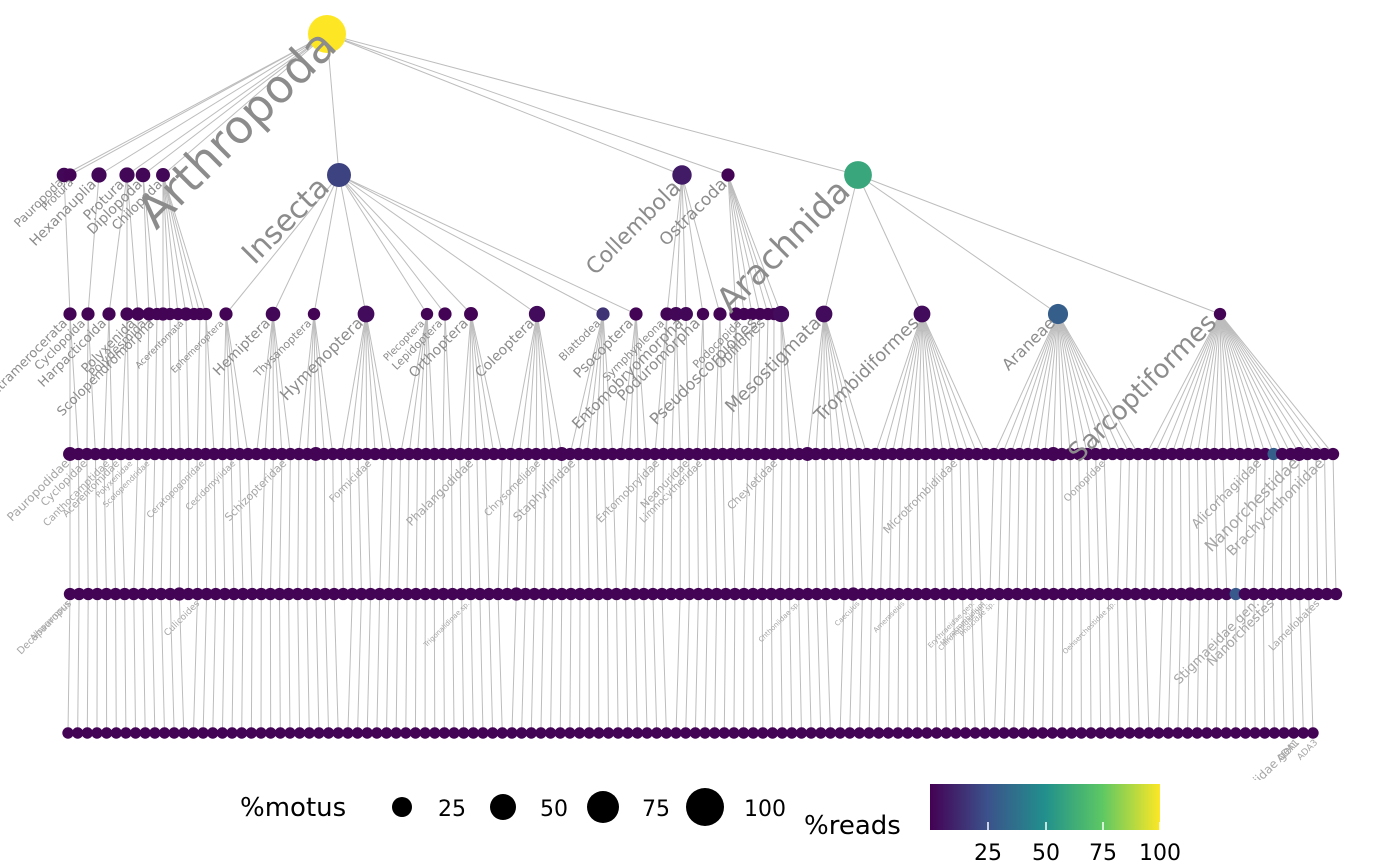  Describe the element at coordinates (988, 853) in the screenshot. I see `reads-tick-25: 25` at that location.